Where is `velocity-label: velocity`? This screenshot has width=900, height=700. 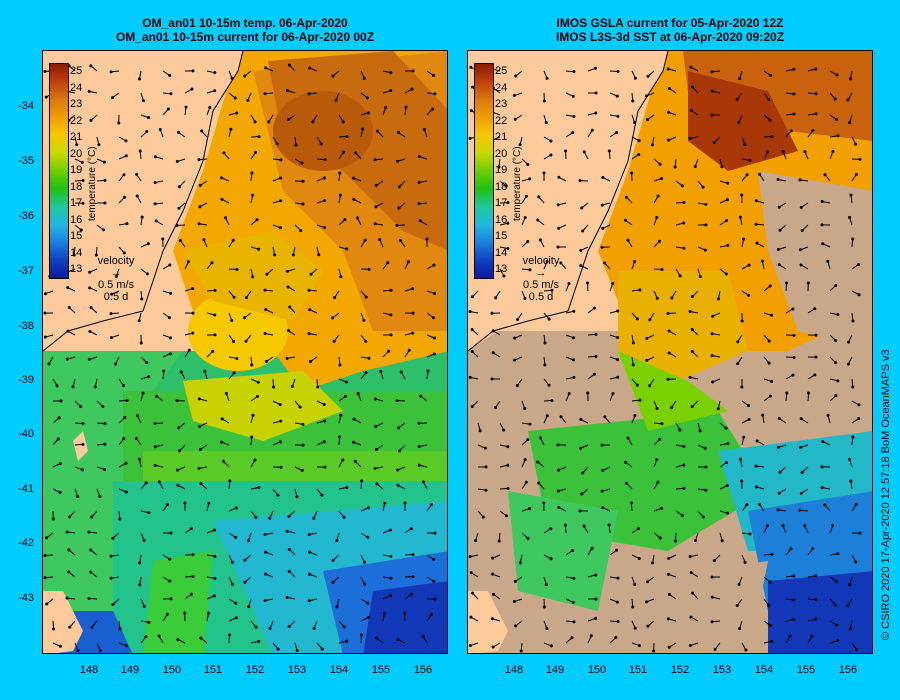
velocity-label: velocity is located at coordinates (116, 261).